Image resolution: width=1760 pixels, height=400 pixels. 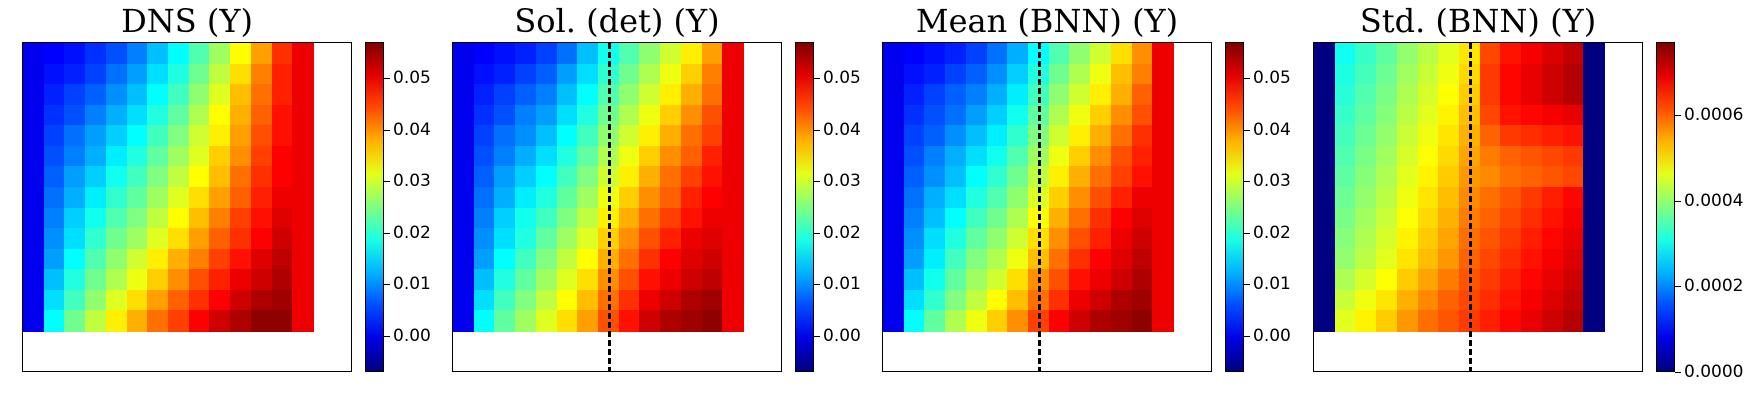 What do you see at coordinates (842, 335) in the screenshot?
I see `colorbar-tick-label: 0.00` at bounding box center [842, 335].